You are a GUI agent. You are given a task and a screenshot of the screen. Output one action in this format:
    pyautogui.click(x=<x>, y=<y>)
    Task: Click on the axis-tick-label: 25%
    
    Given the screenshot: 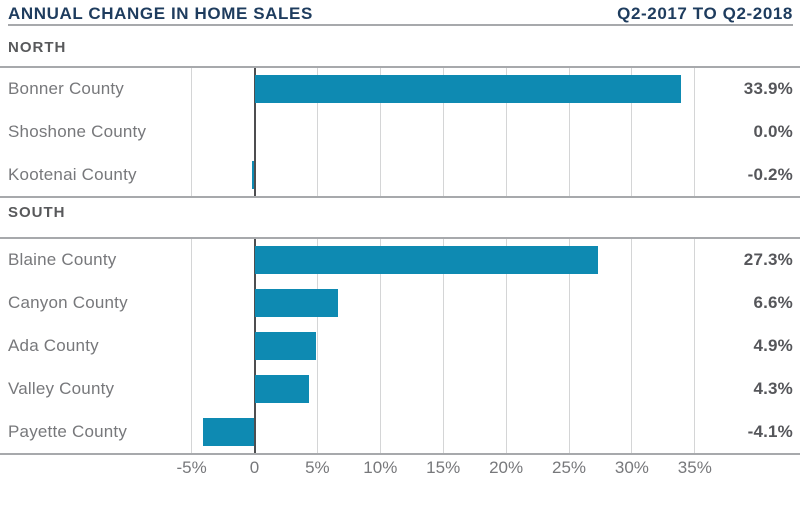 What is the action you would take?
    pyautogui.click(x=569, y=467)
    